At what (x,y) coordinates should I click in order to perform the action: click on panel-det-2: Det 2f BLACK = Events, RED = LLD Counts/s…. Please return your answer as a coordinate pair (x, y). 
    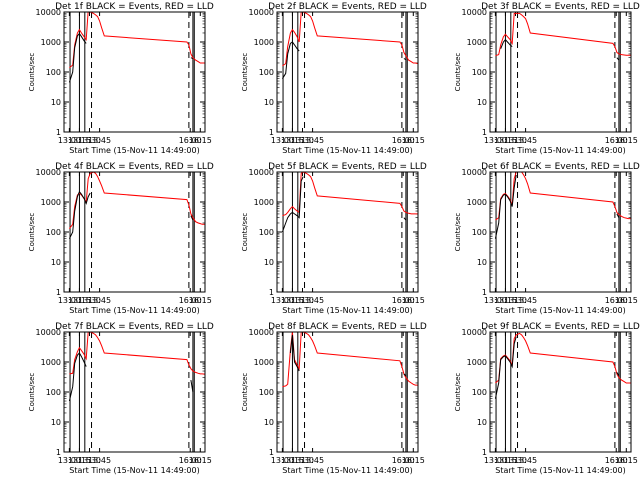
    Looking at the image, I should click on (334, 78).